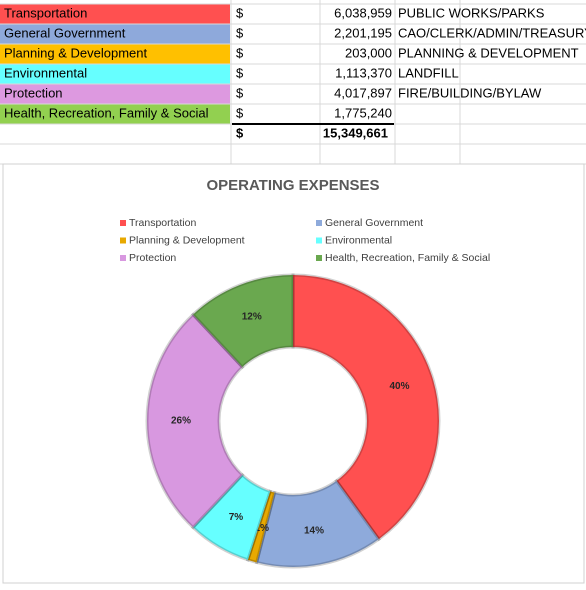 The image size is (586, 590). I want to click on data-label: 1%, so click(262, 528).